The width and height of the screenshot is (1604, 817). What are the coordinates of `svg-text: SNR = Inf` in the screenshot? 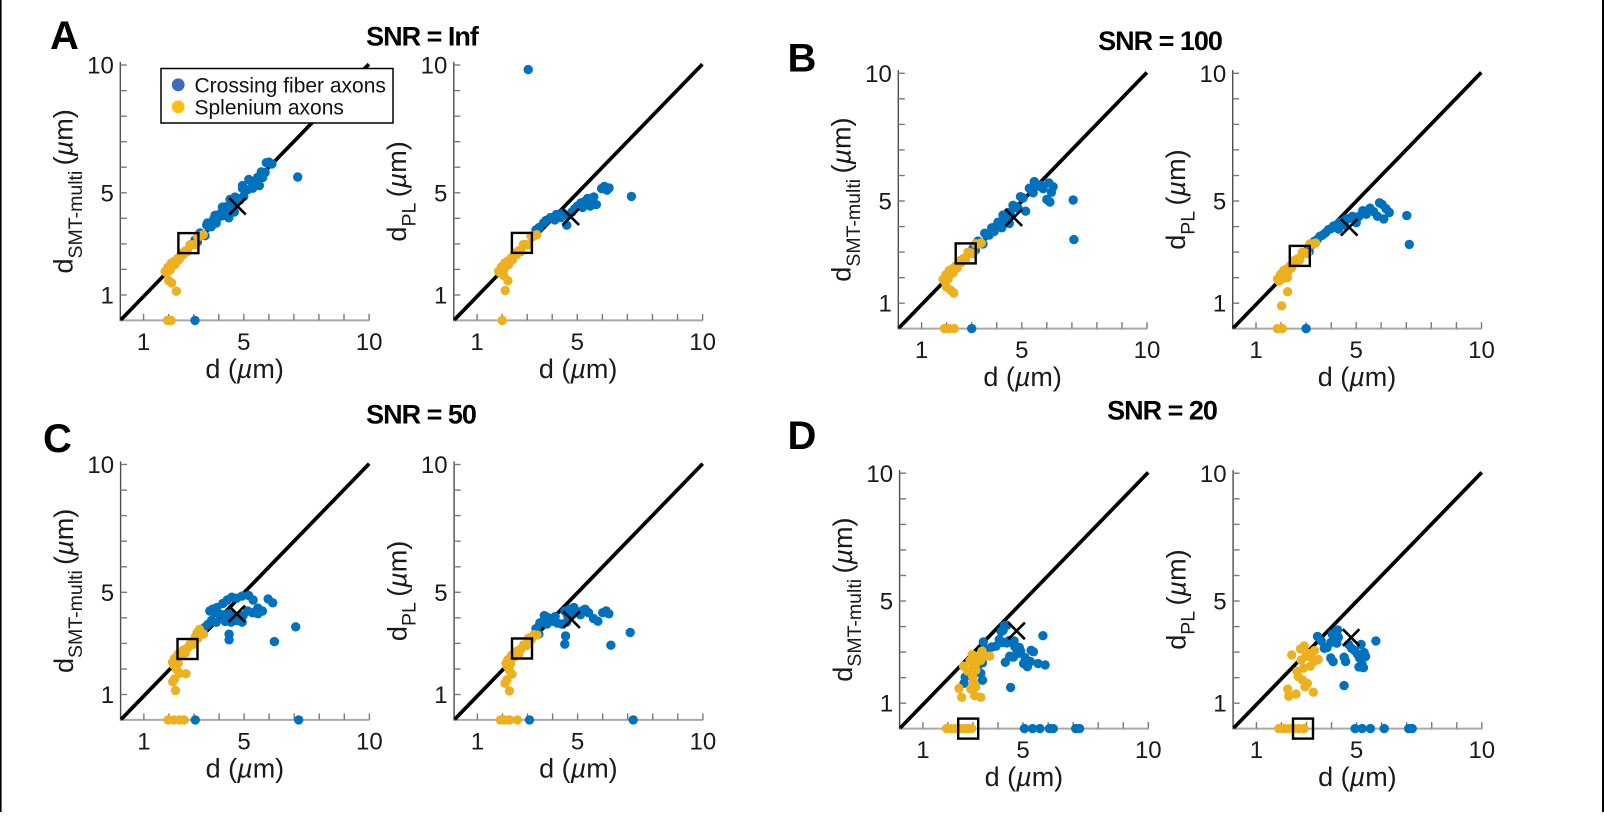 It's located at (423, 37).